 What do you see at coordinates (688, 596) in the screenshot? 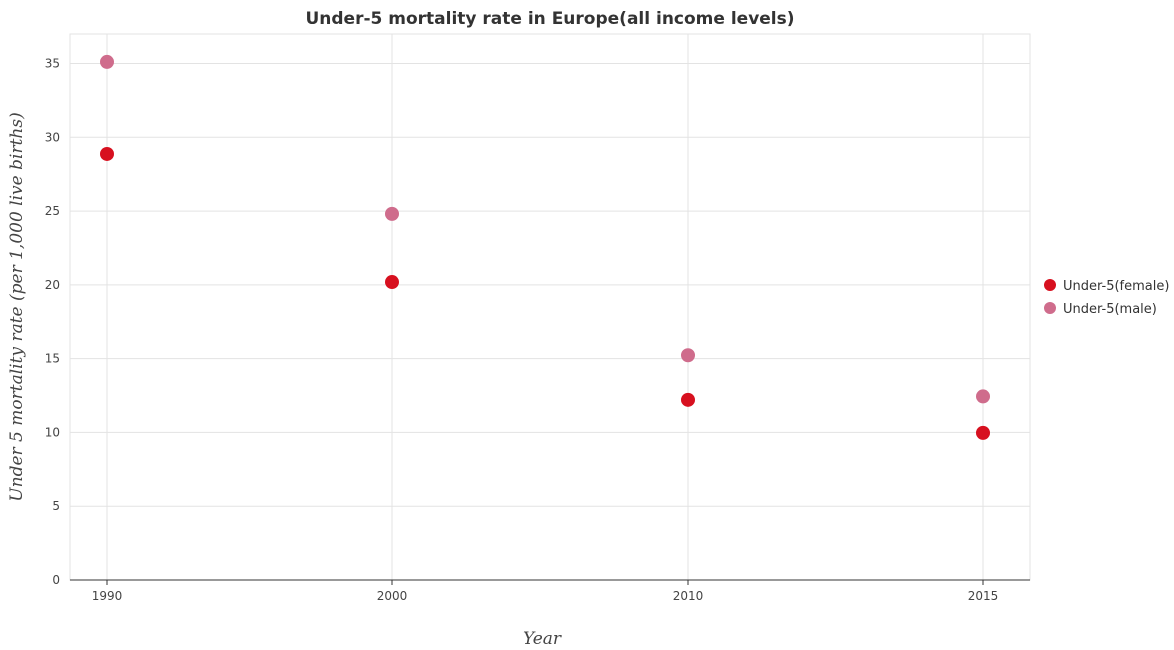
I see `x-tick-label: 2010` at bounding box center [688, 596].